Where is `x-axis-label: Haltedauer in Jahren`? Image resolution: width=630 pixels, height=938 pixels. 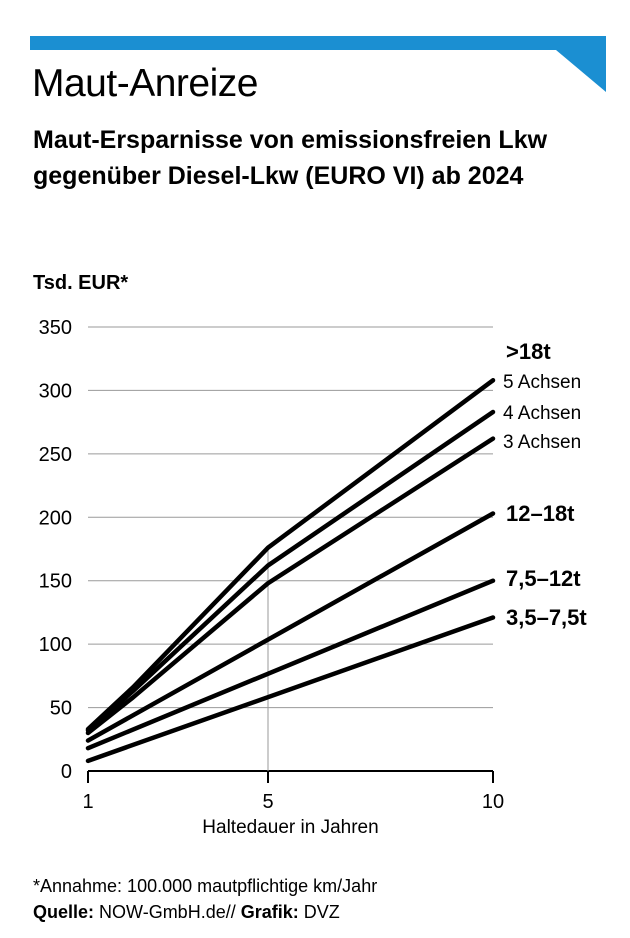 x-axis-label: Haltedauer in Jahren is located at coordinates (290, 827).